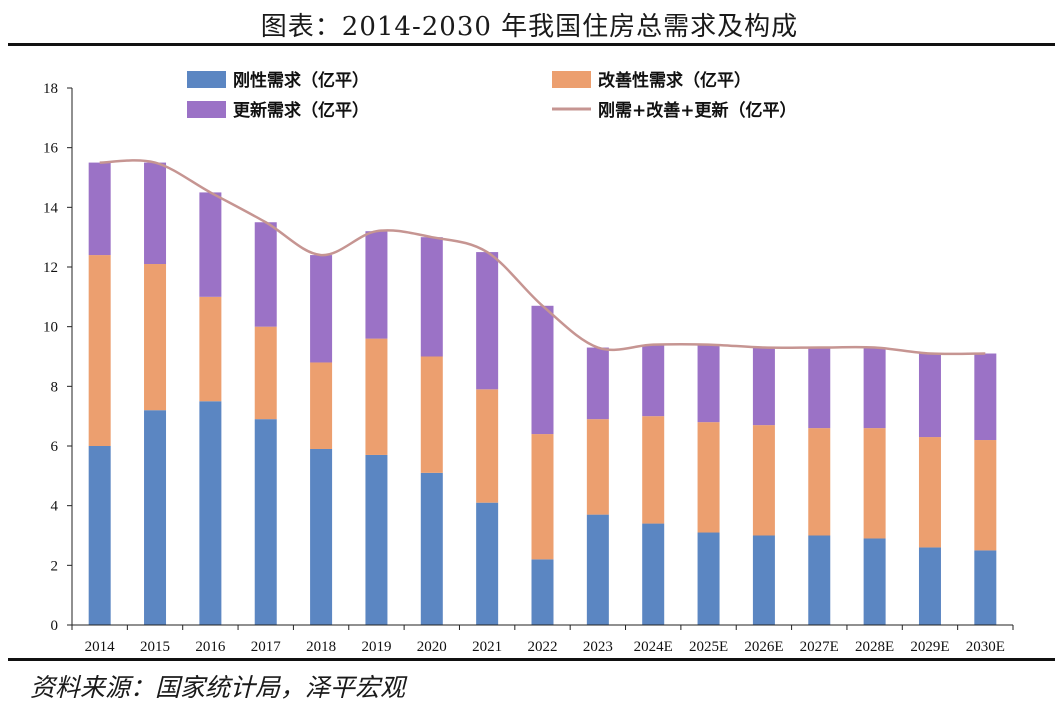  What do you see at coordinates (763, 480) in the screenshot?
I see `bar-improvement-2026E` at bounding box center [763, 480].